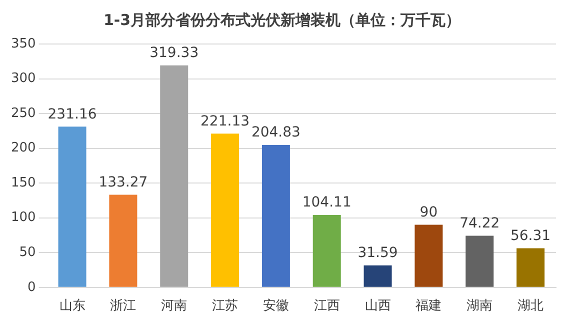 This screenshot has height=325, width=574. Describe the element at coordinates (275, 306) in the screenshot. I see `x-tick-label: 安徽` at that location.